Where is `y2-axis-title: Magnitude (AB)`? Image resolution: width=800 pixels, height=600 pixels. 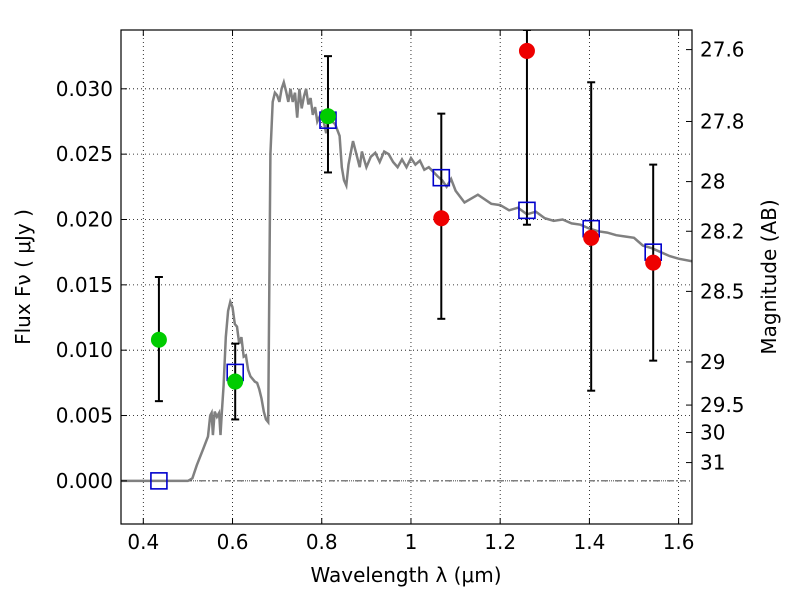 y2-axis-title: Magnitude (AB) is located at coordinates (769, 276).